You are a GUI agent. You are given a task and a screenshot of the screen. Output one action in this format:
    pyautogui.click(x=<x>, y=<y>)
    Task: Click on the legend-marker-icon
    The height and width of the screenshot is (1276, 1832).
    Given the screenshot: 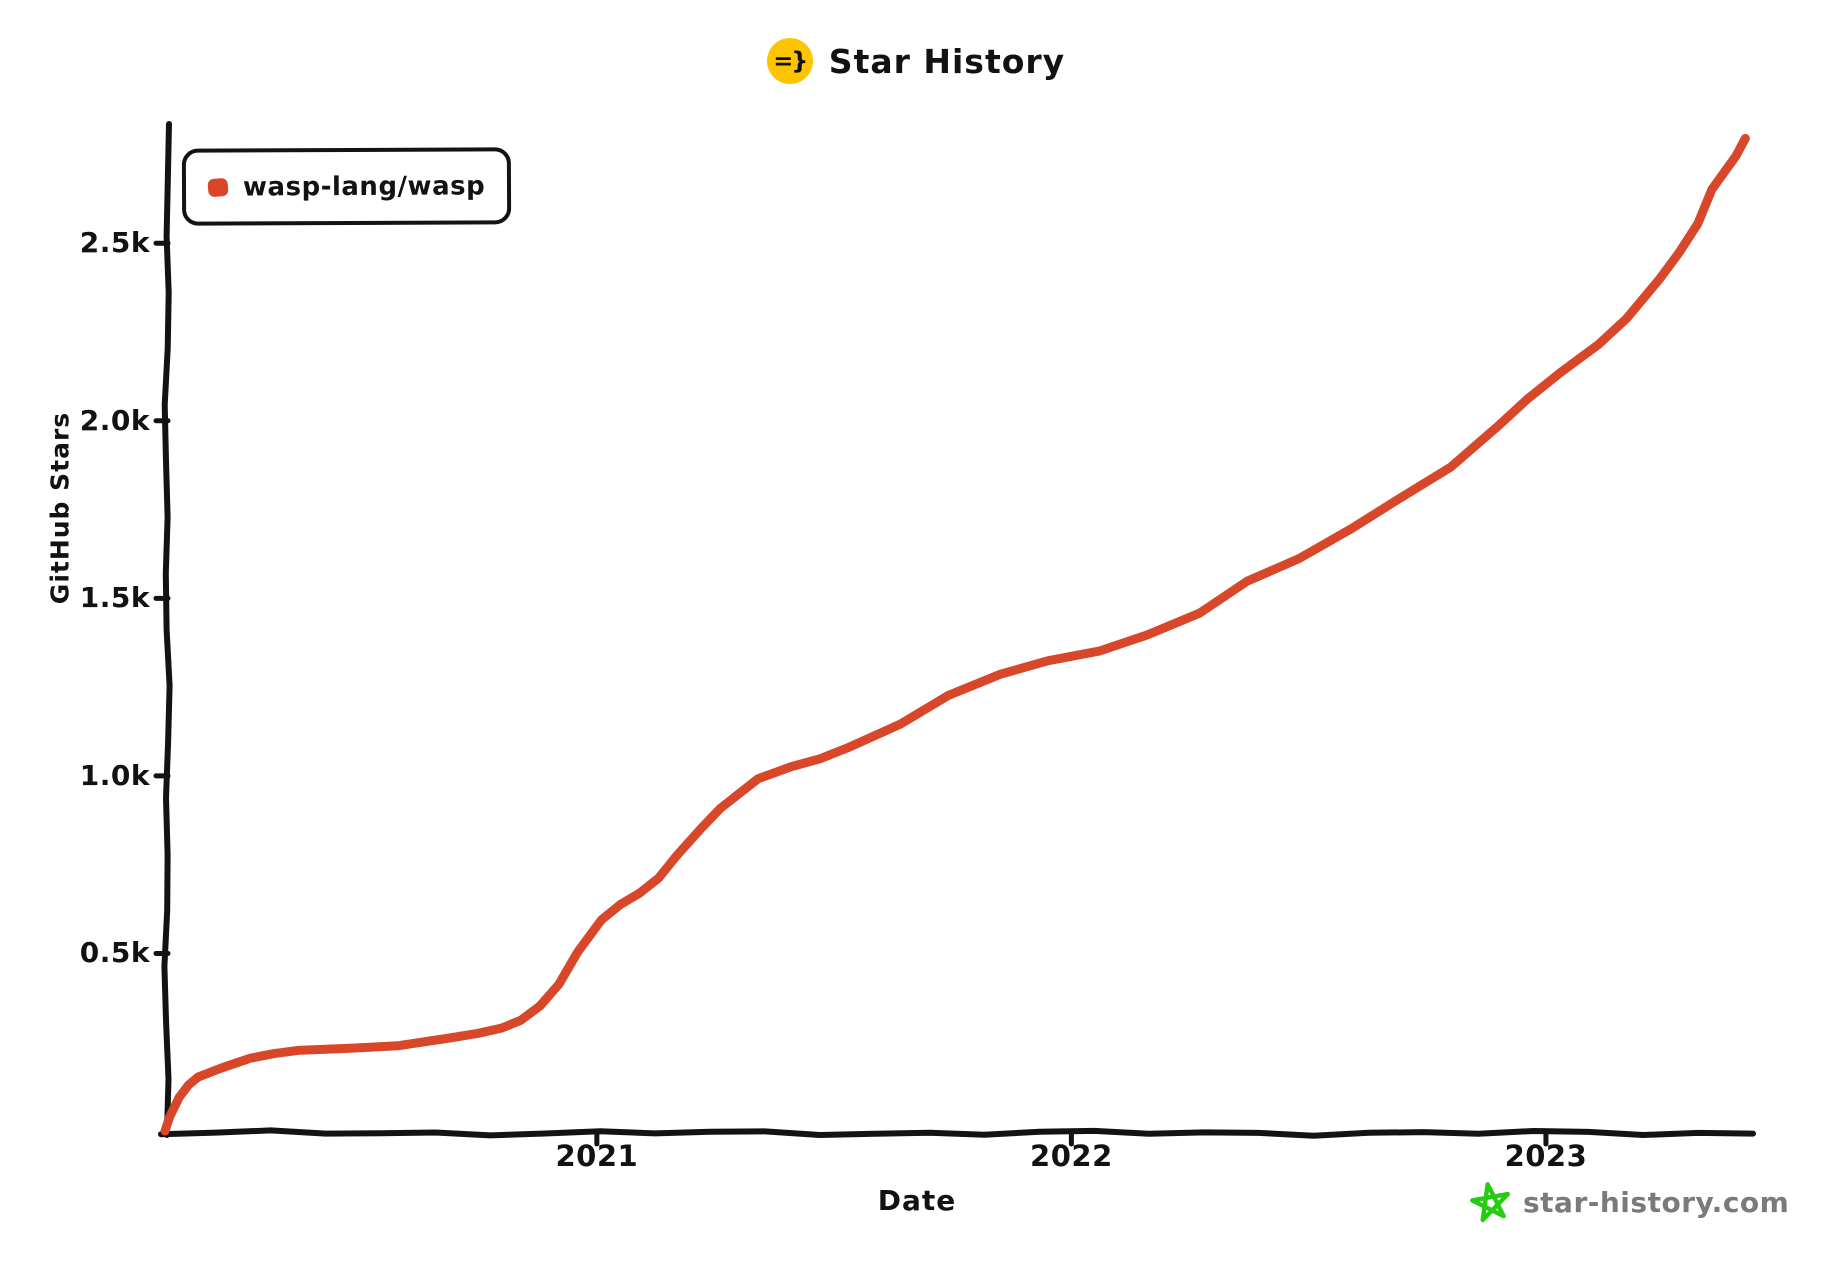 What is the action you would take?
    pyautogui.click(x=218, y=187)
    